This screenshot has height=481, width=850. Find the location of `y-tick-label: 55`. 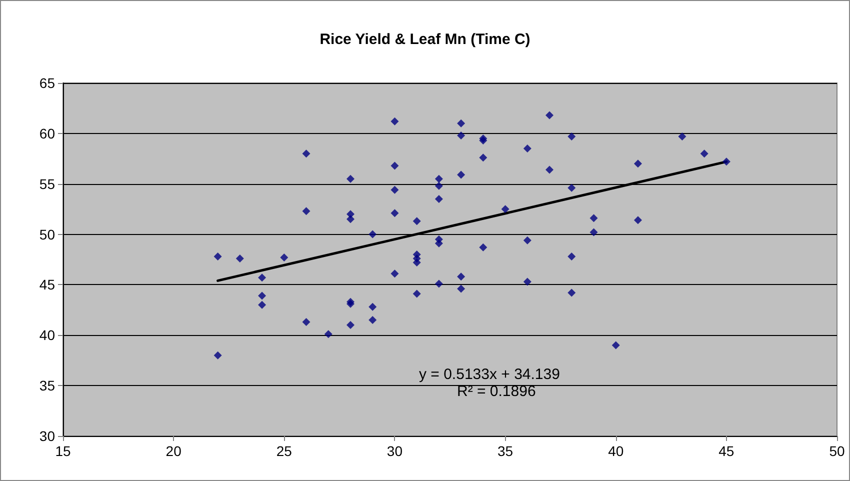

y-tick-label: 55 is located at coordinates (47, 184).